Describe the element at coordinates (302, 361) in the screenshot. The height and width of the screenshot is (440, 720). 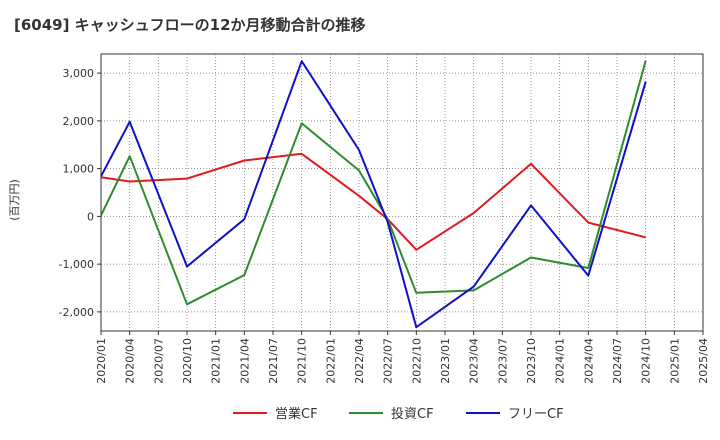
I see `x-tick-label: 2021/10` at that location.